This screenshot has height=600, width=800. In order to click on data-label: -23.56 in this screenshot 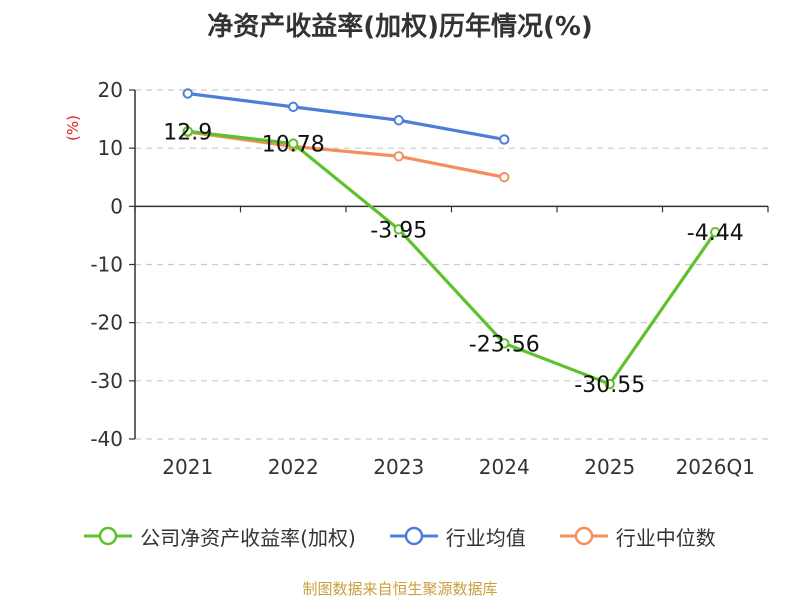, I will do `click(504, 344)`.